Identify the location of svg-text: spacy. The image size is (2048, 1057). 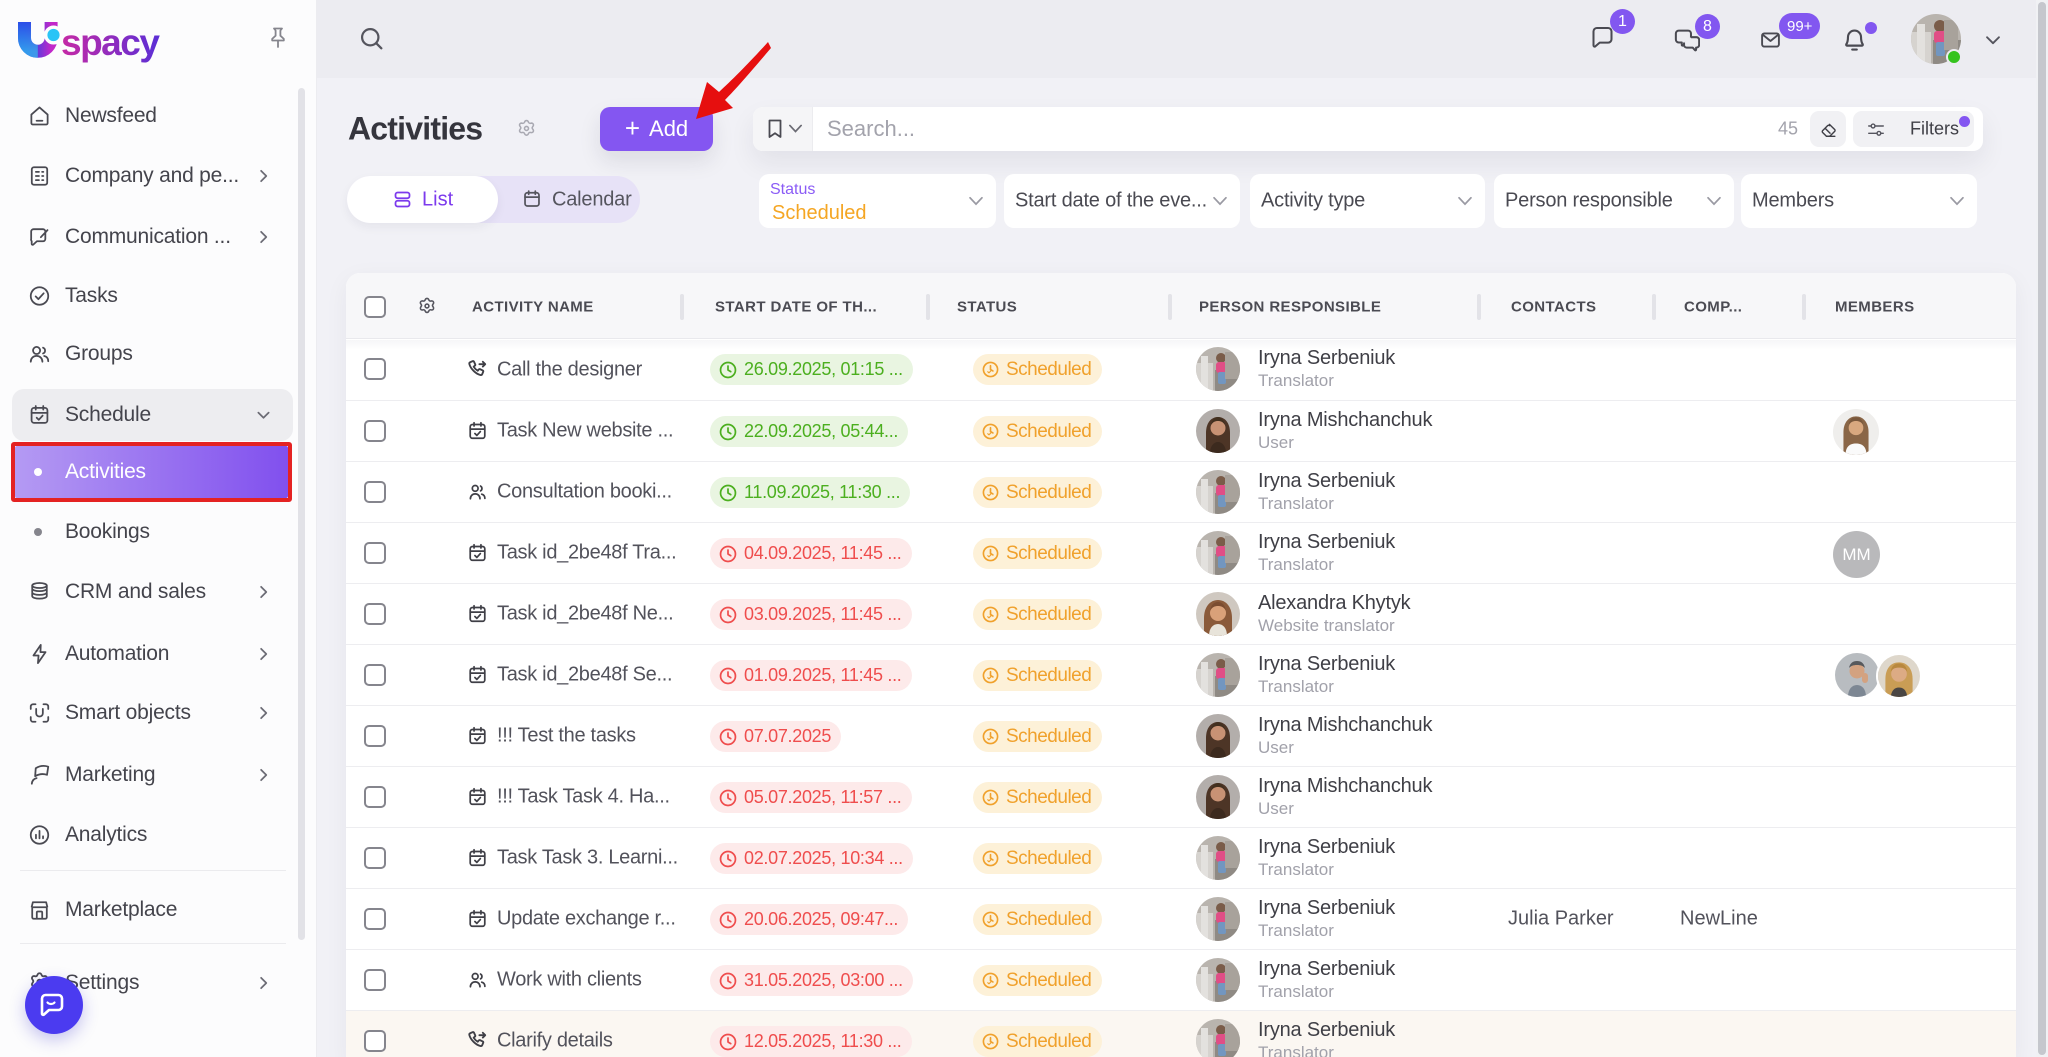
(110, 42).